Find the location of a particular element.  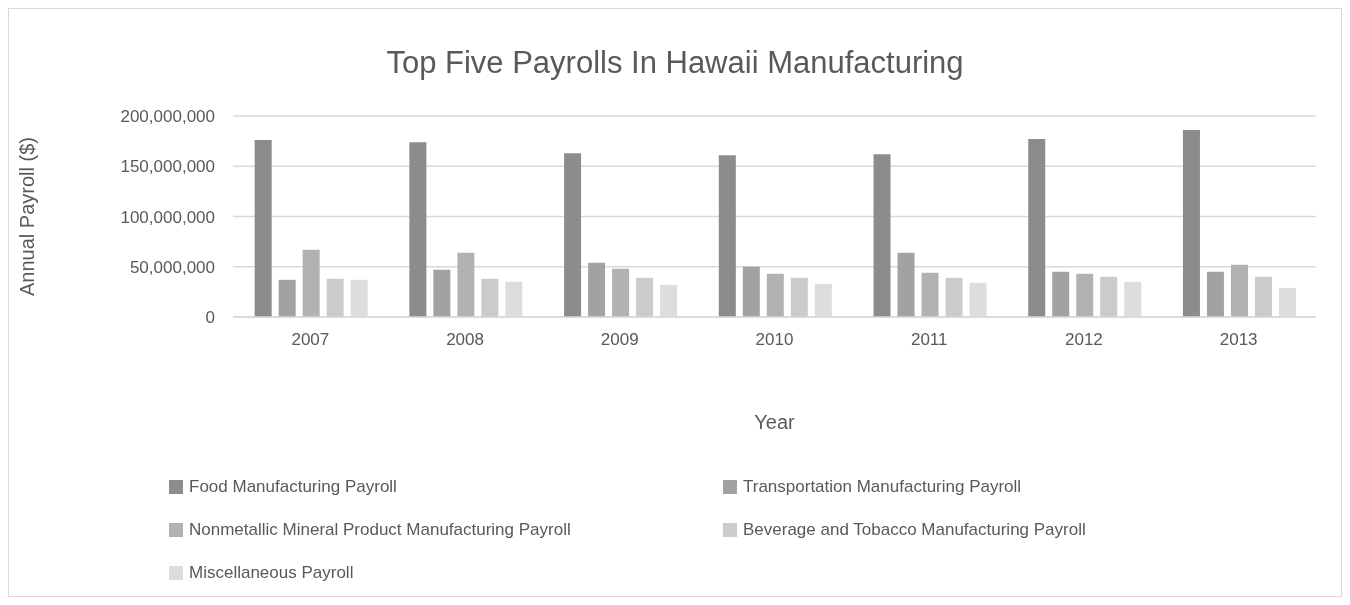

y-tick-label: 50,000,000 is located at coordinates (172, 267).